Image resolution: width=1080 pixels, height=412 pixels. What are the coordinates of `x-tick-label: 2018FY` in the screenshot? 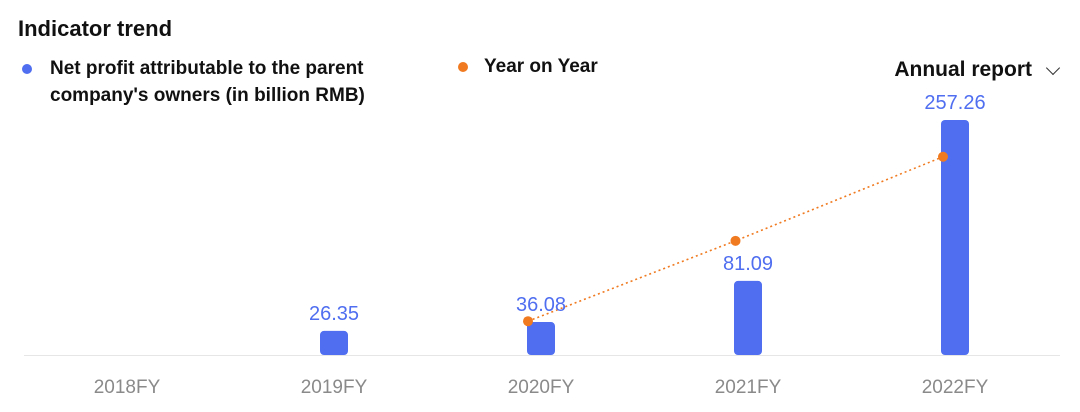 It's located at (127, 387).